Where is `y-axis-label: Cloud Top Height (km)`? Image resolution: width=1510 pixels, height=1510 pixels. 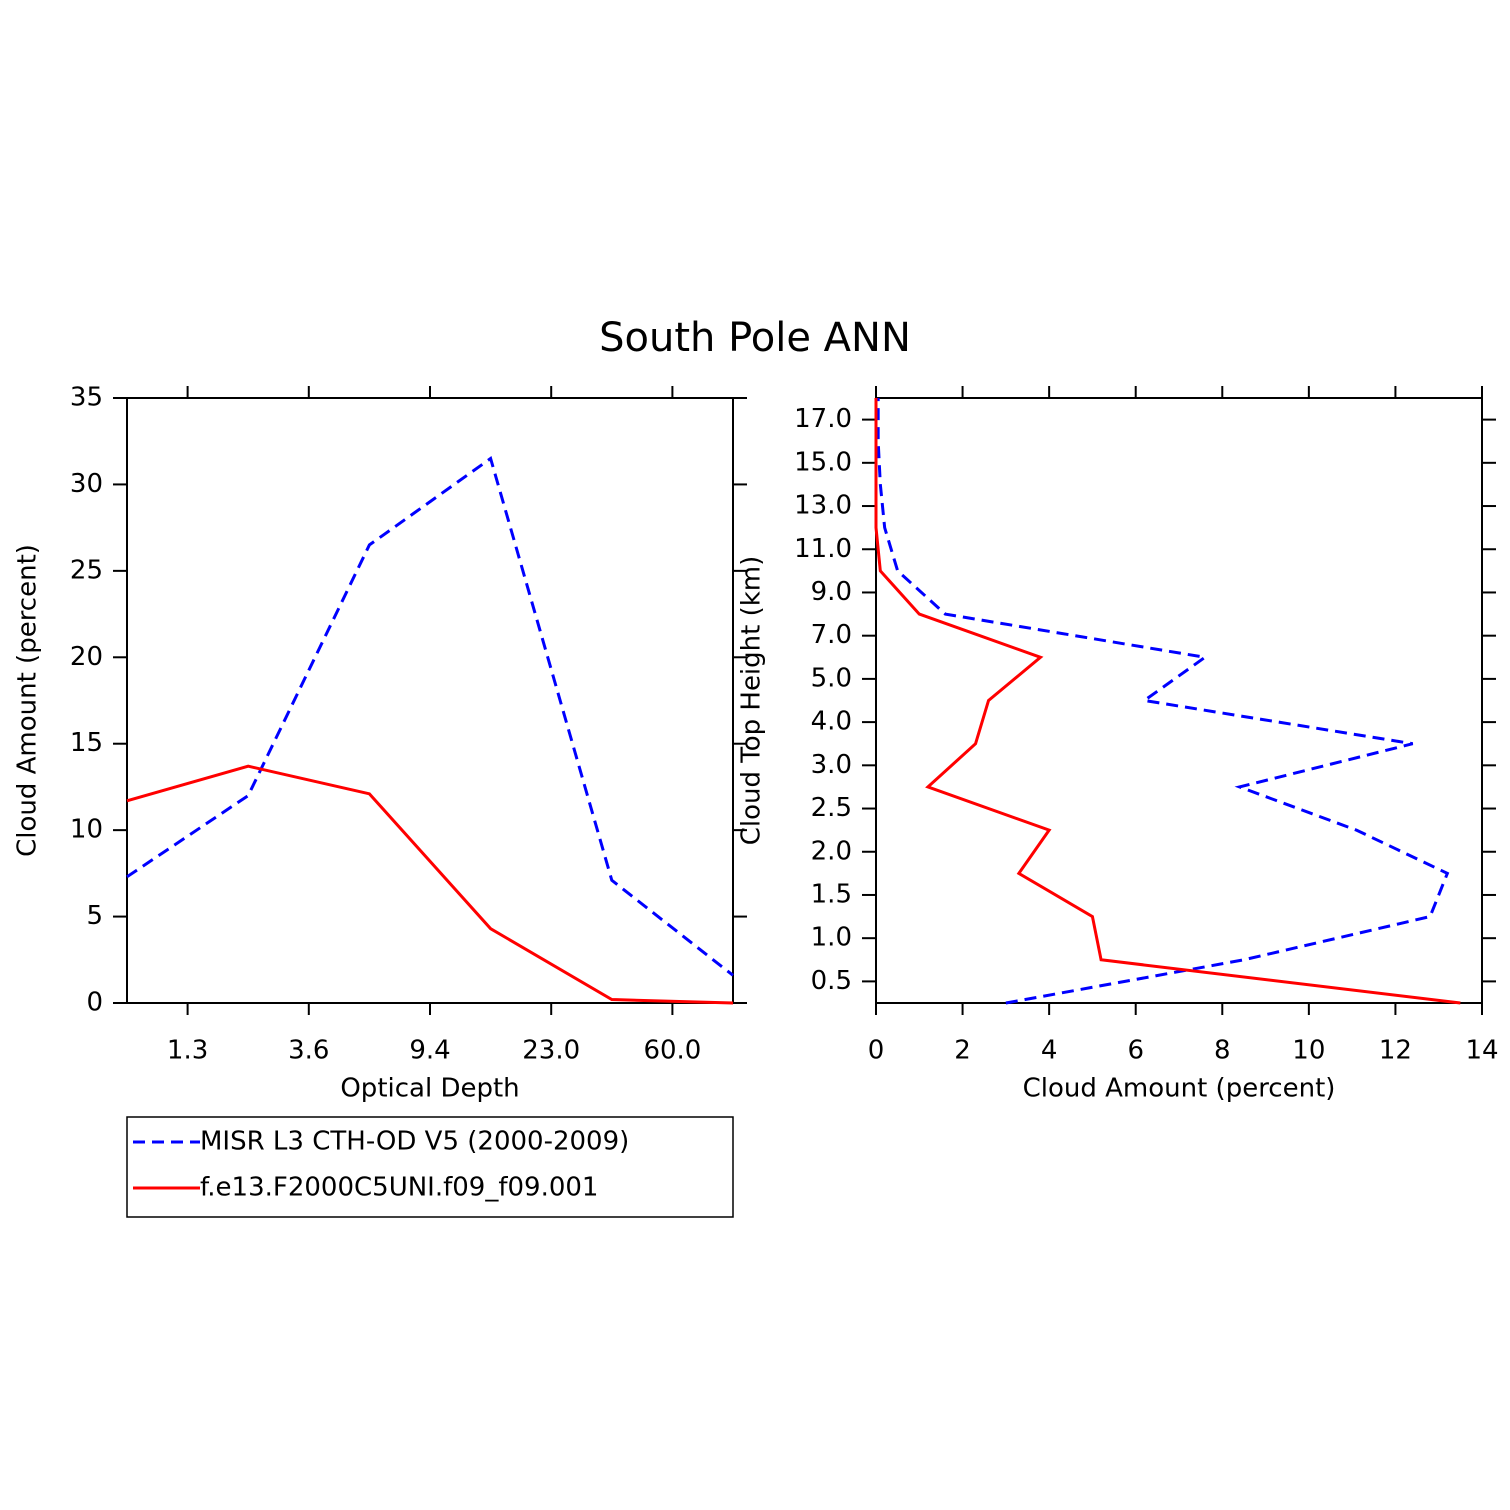
y-axis-label: Cloud Top Height (km) is located at coordinates (752, 701).